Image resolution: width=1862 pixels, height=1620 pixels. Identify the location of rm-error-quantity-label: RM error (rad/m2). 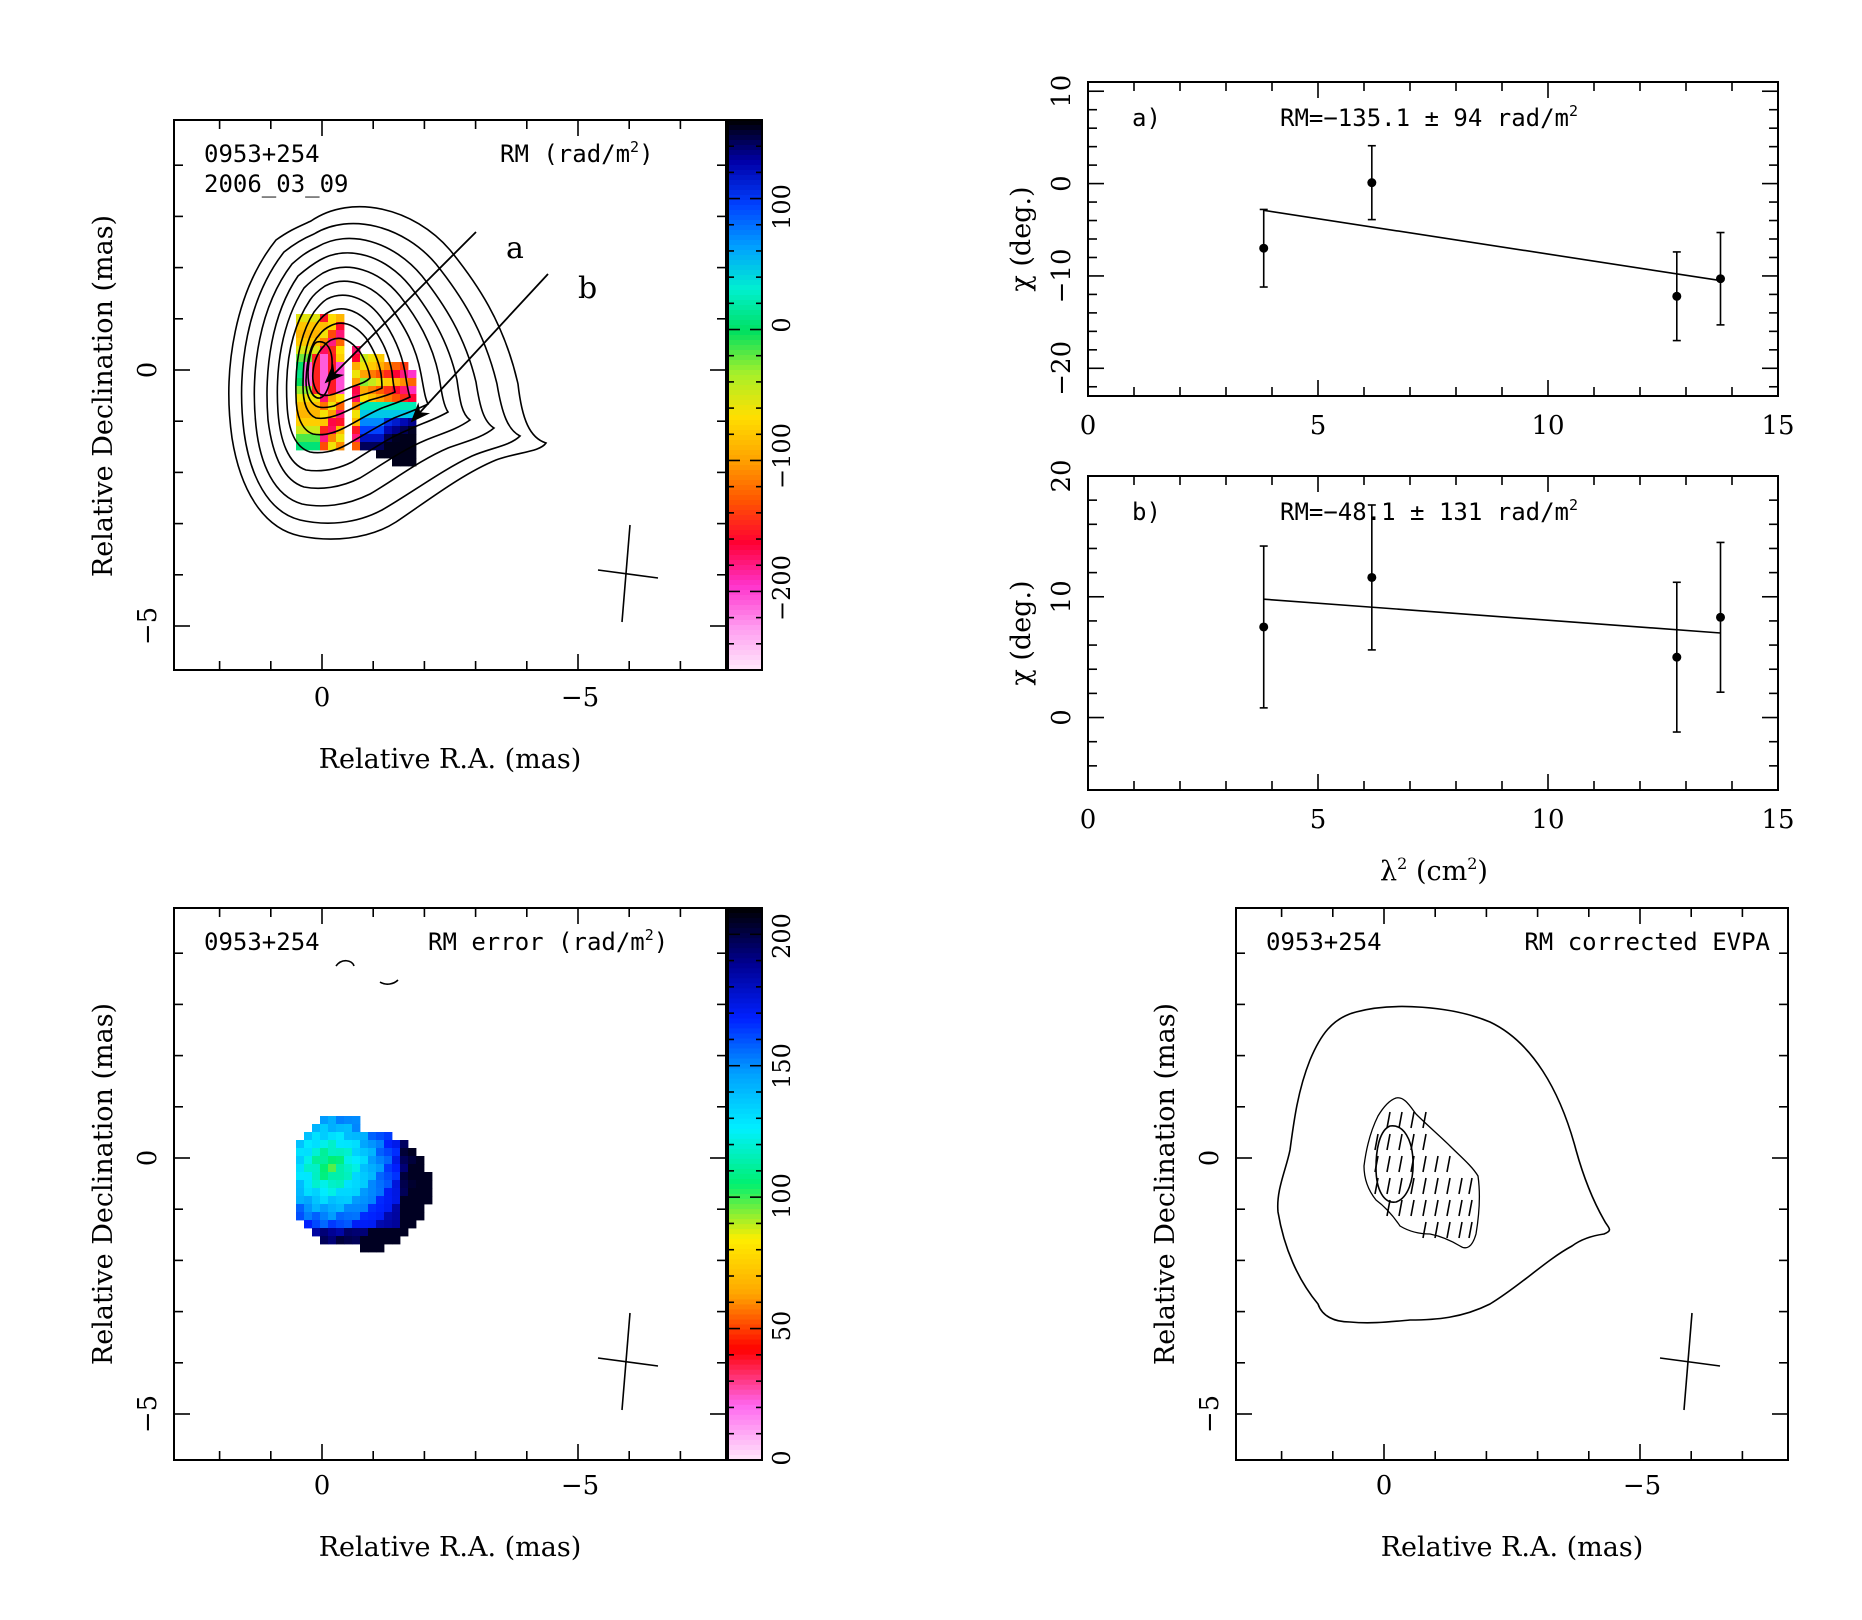
(548, 941).